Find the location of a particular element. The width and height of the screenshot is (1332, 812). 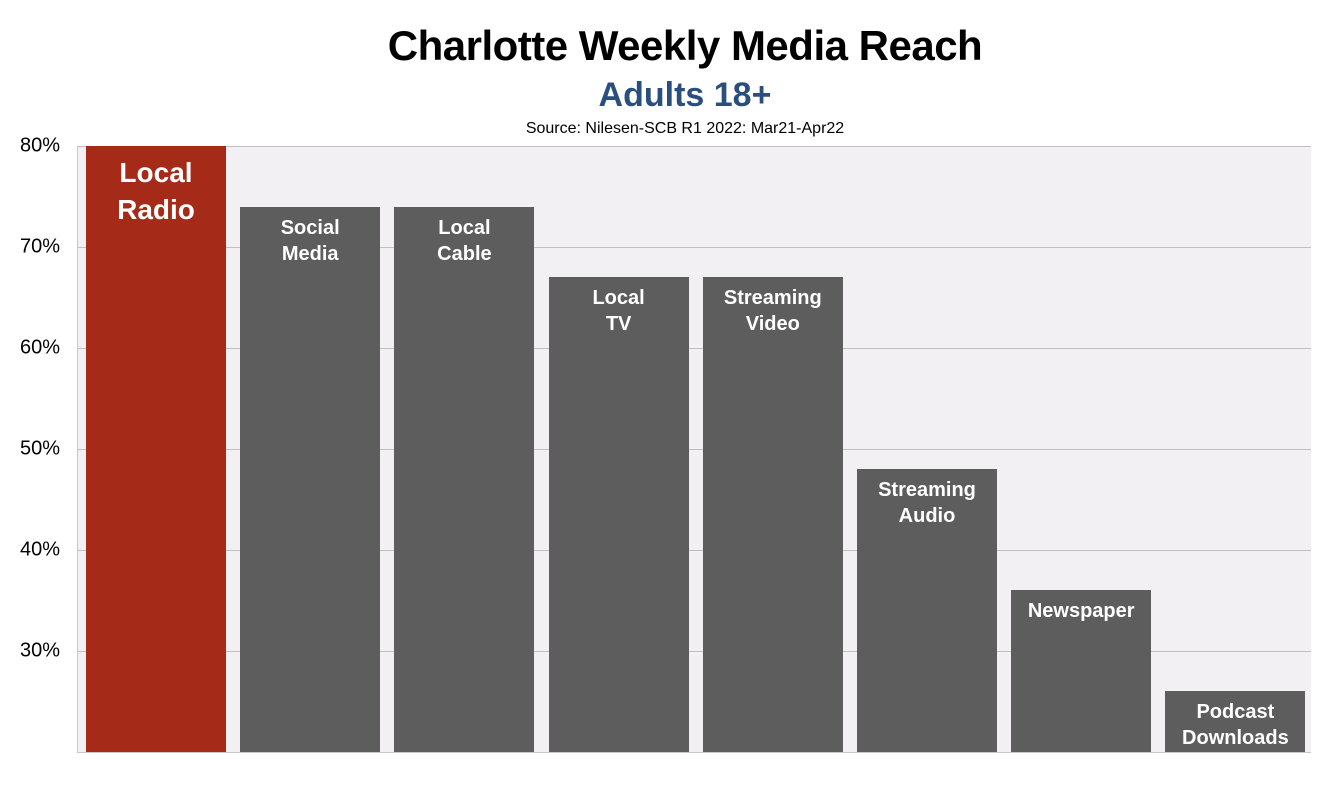

chart-source: Source: Nilesen-SCB R1 2022: Mar21-Apr22 is located at coordinates (685, 128).